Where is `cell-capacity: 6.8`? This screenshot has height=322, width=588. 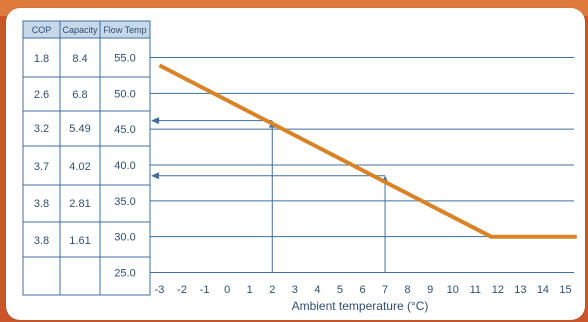 cell-capacity: 6.8 is located at coordinates (79, 95).